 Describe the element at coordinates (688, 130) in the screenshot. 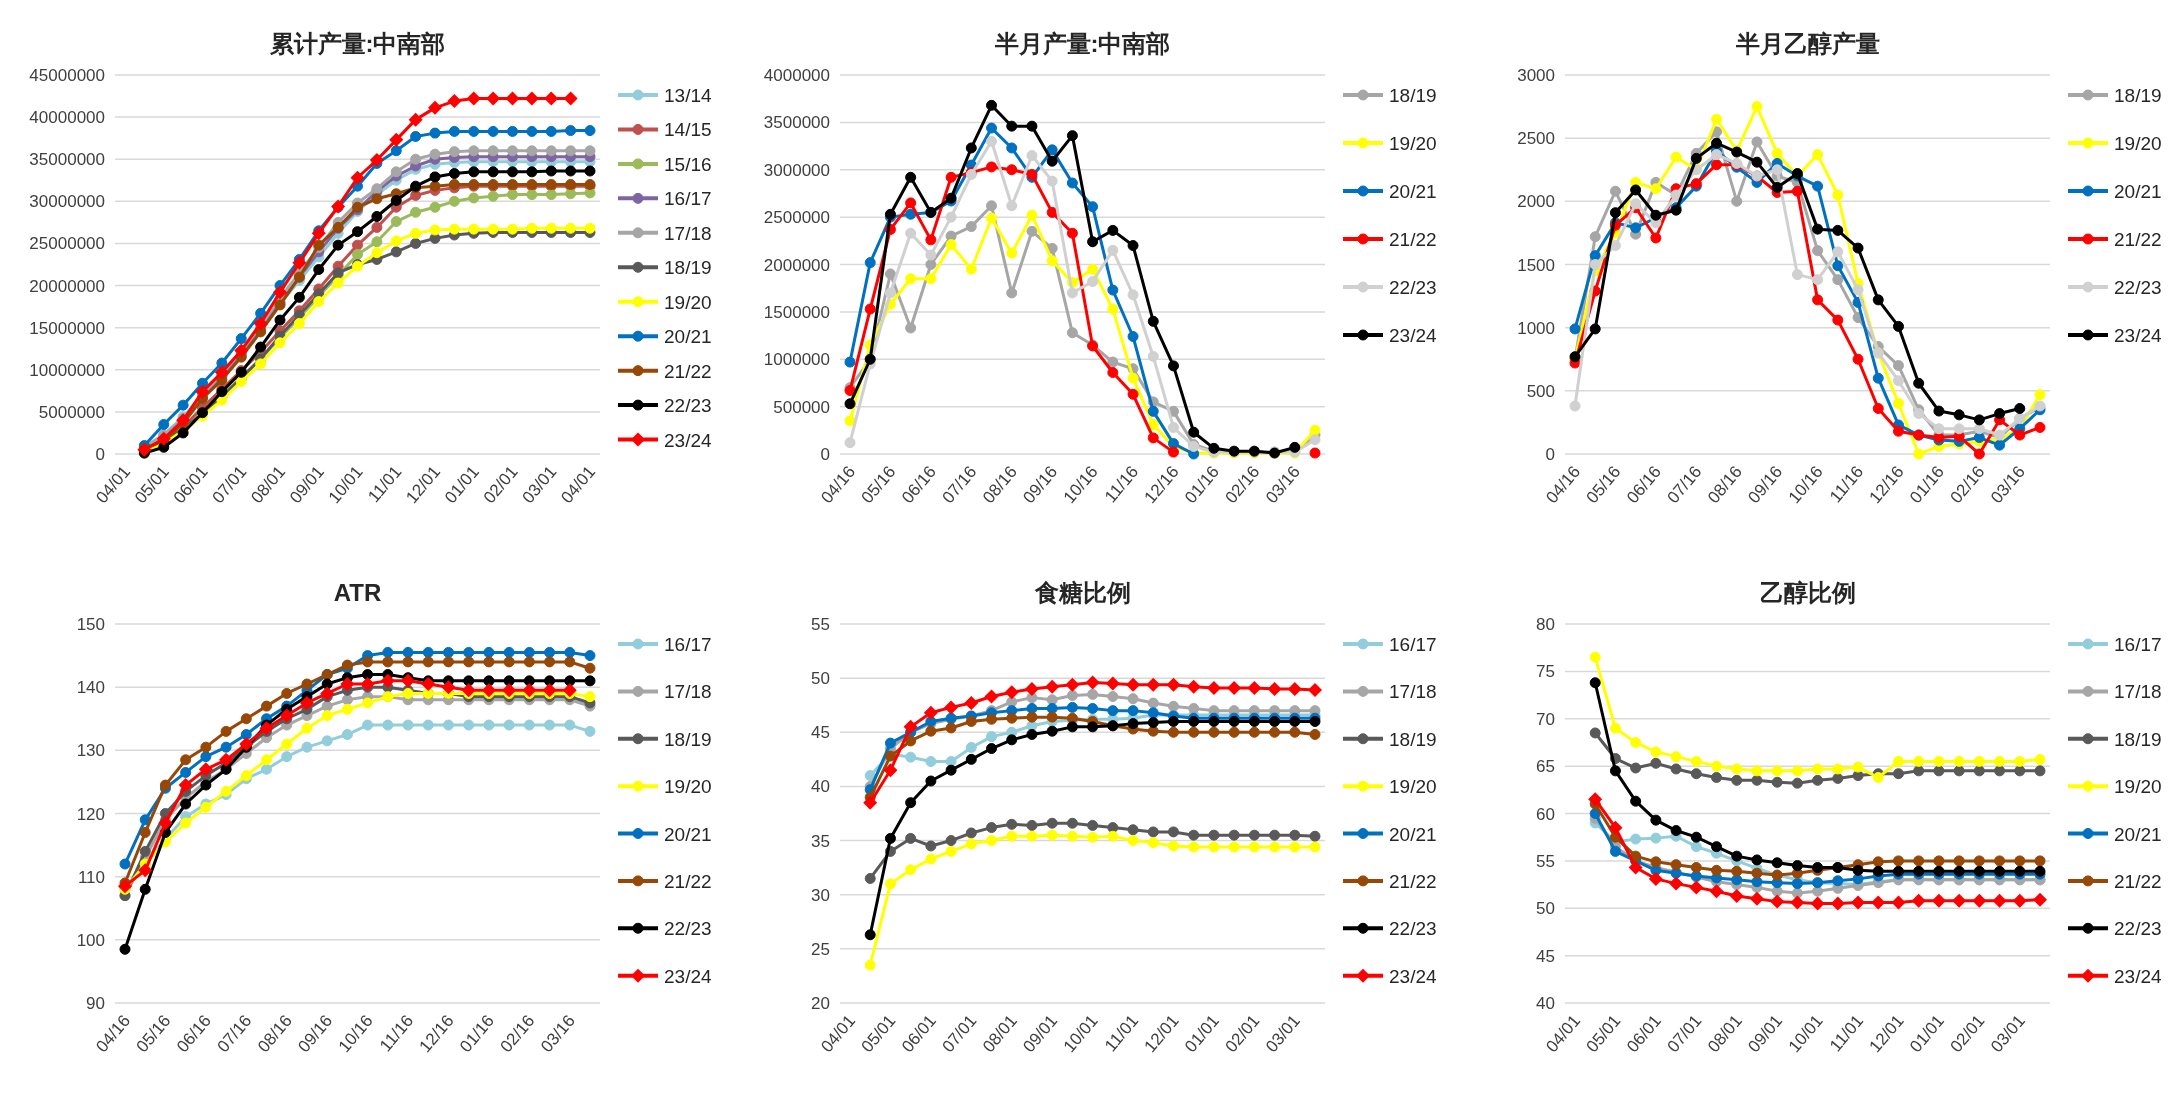

I see `legend-label: 14/15` at that location.